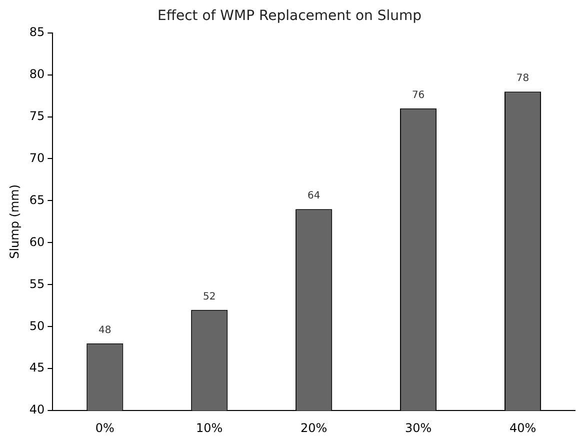  I want to click on y-axis-title: Slump (mm), so click(14, 221).